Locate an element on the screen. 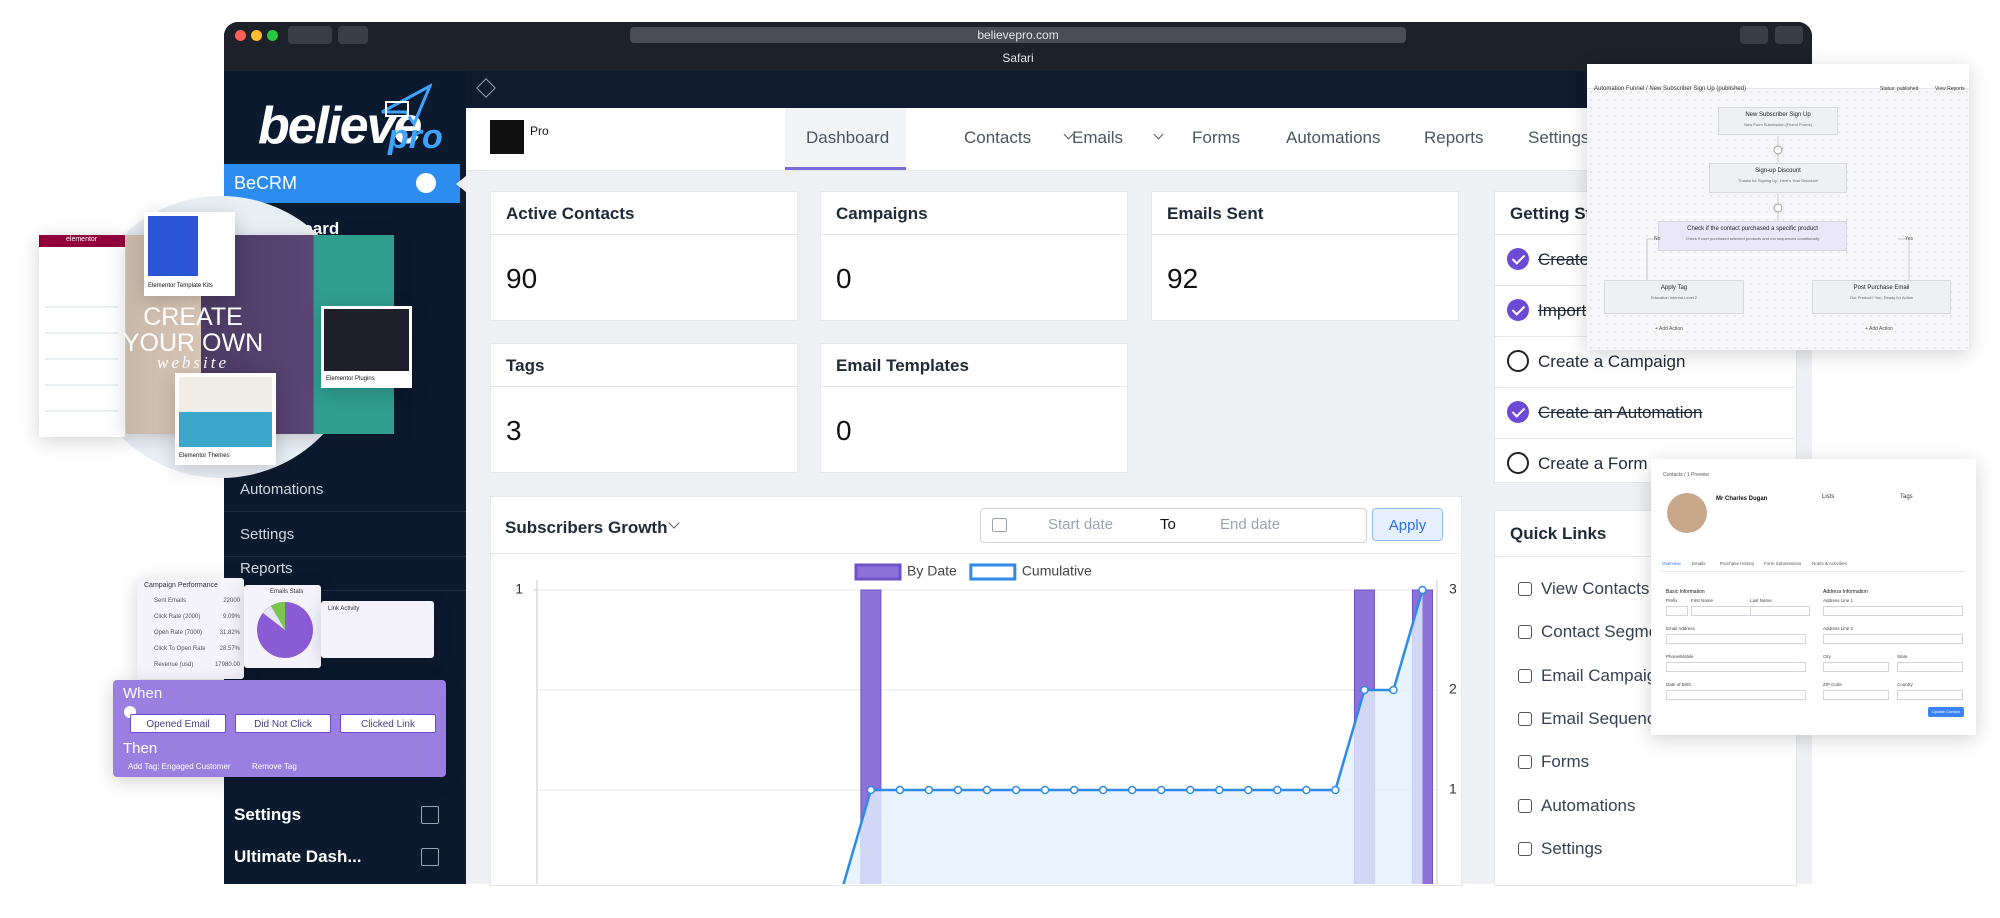  ql-item: Automations is located at coordinates (1588, 805).